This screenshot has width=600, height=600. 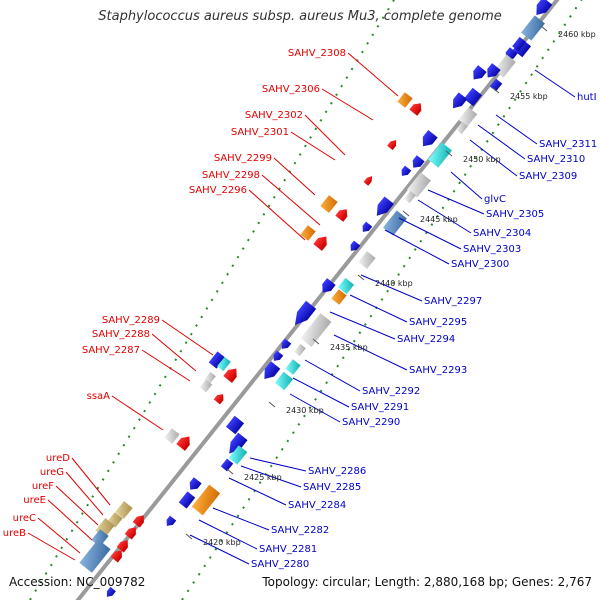 I want to click on gene-label-left: ureC, so click(x=24, y=518).